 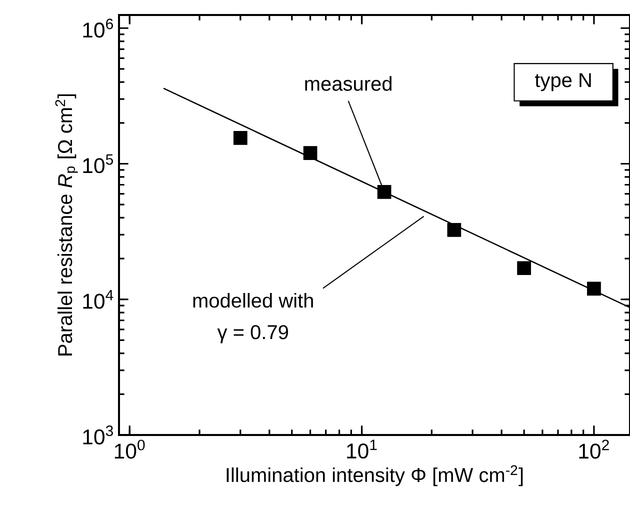 I want to click on x-tick-label: 10$^{0}$, so click(x=129, y=449).